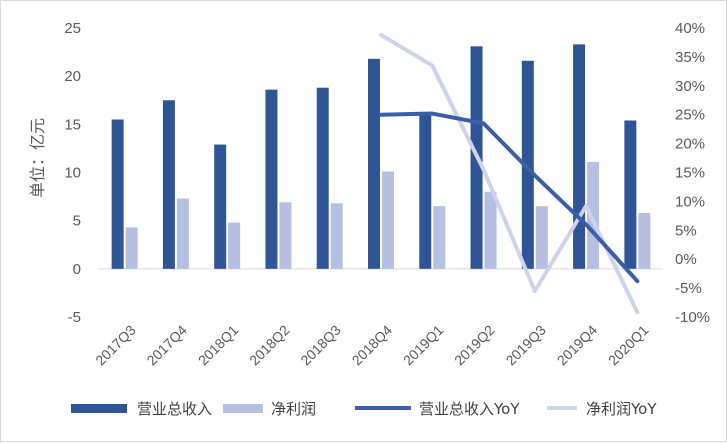  Describe the element at coordinates (166, 345) in the screenshot. I see `category-label: 2017Q4` at that location.